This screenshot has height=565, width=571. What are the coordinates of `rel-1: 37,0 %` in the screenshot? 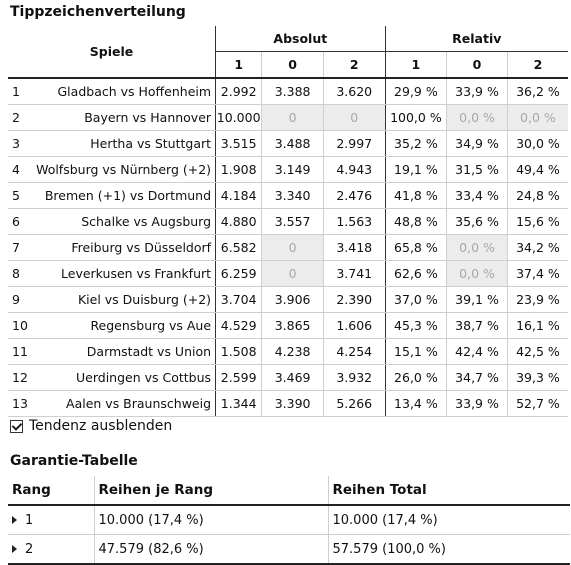 It's located at (415, 299).